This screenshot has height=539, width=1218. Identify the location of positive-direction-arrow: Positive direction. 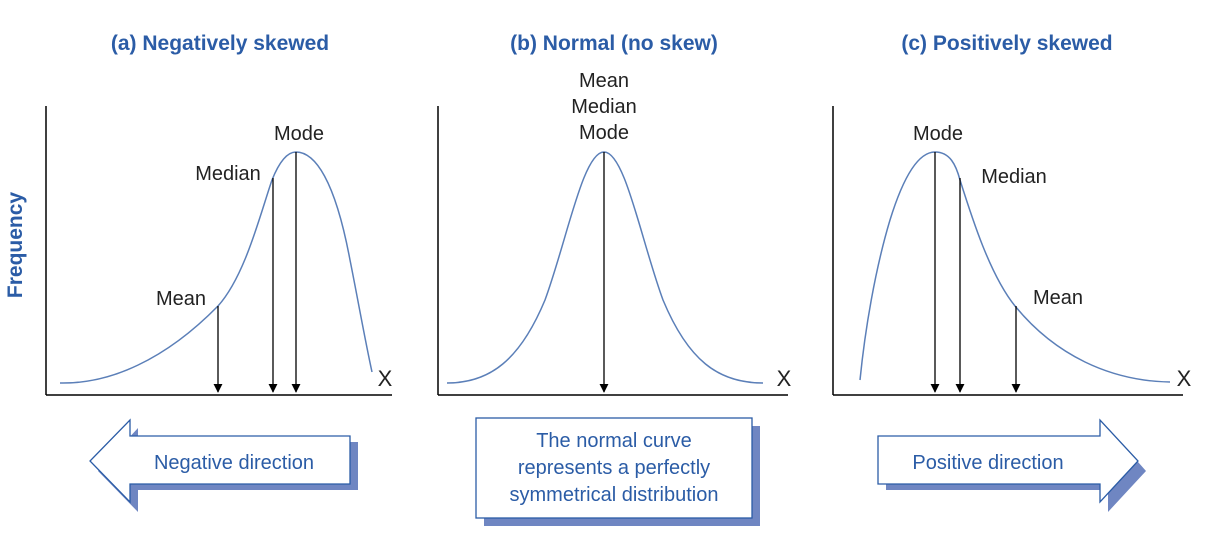
(1011, 465).